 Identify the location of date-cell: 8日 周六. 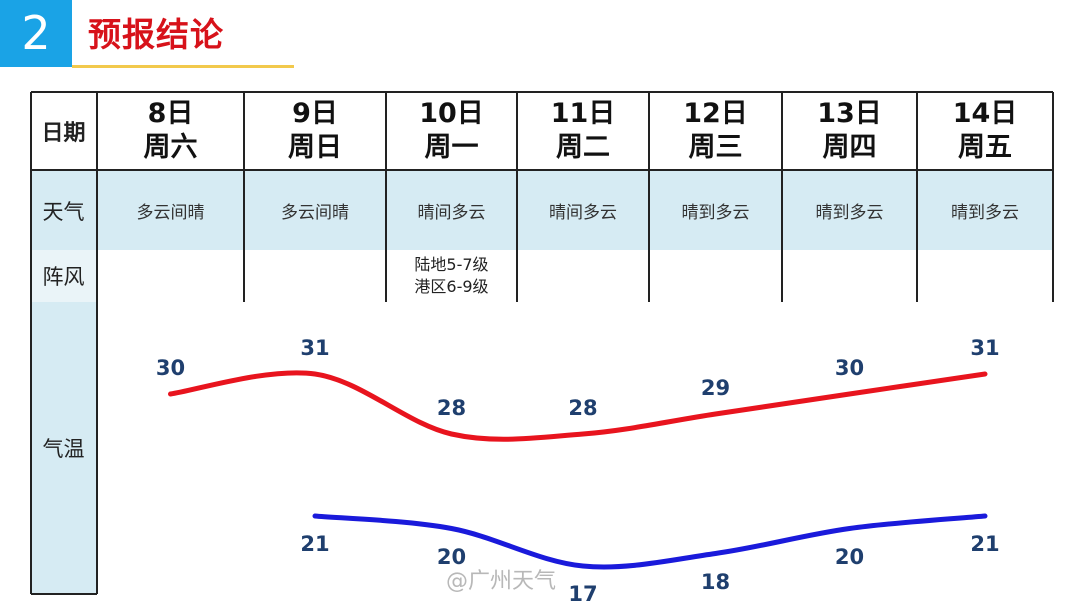
(170, 131).